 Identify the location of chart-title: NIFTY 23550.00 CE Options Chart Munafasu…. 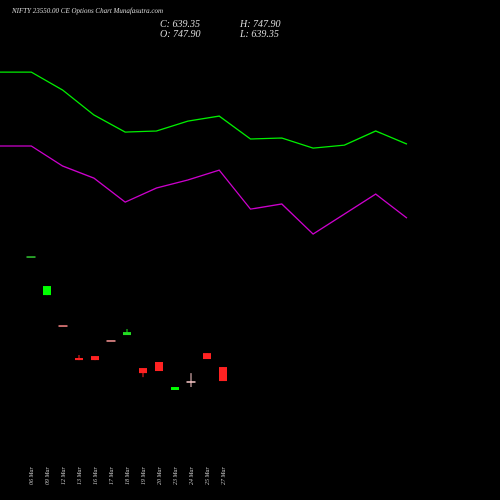
(87, 11).